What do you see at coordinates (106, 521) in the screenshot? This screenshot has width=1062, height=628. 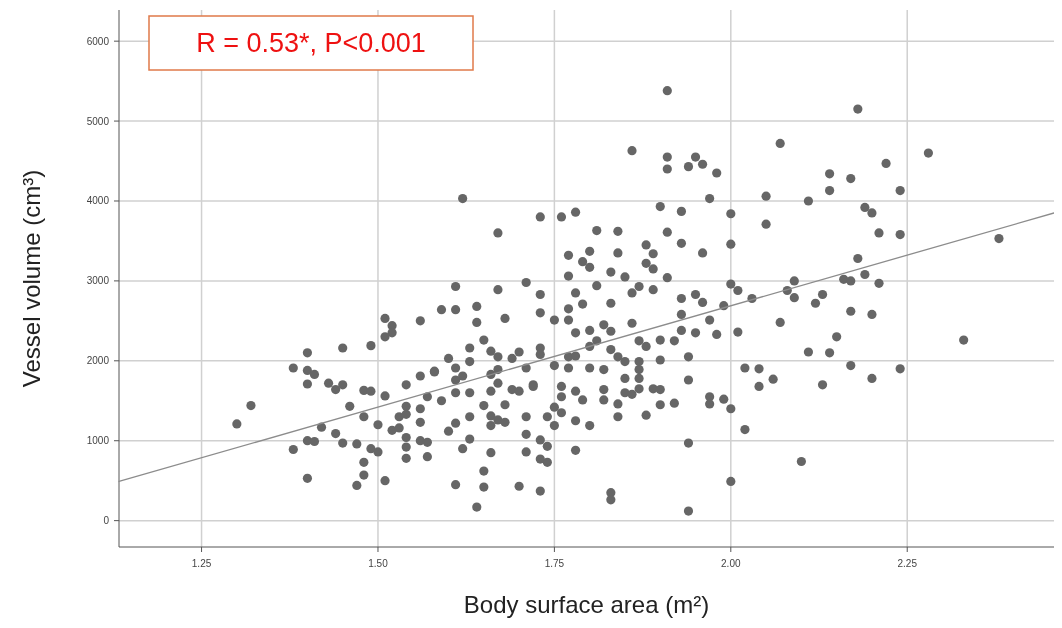 I see `y-tick-label: 0` at bounding box center [106, 521].